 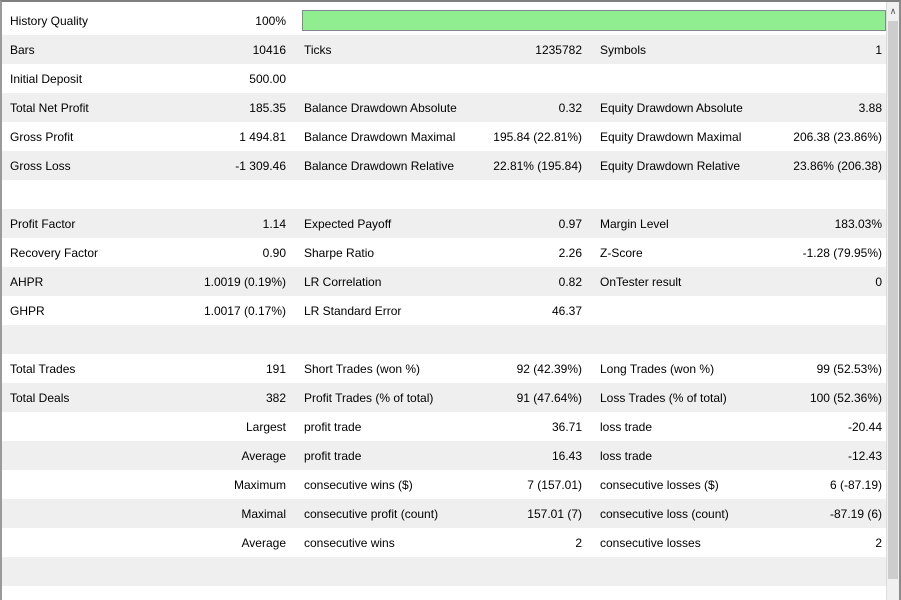 What do you see at coordinates (594, 20) in the screenshot?
I see `history-quality-bar` at bounding box center [594, 20].